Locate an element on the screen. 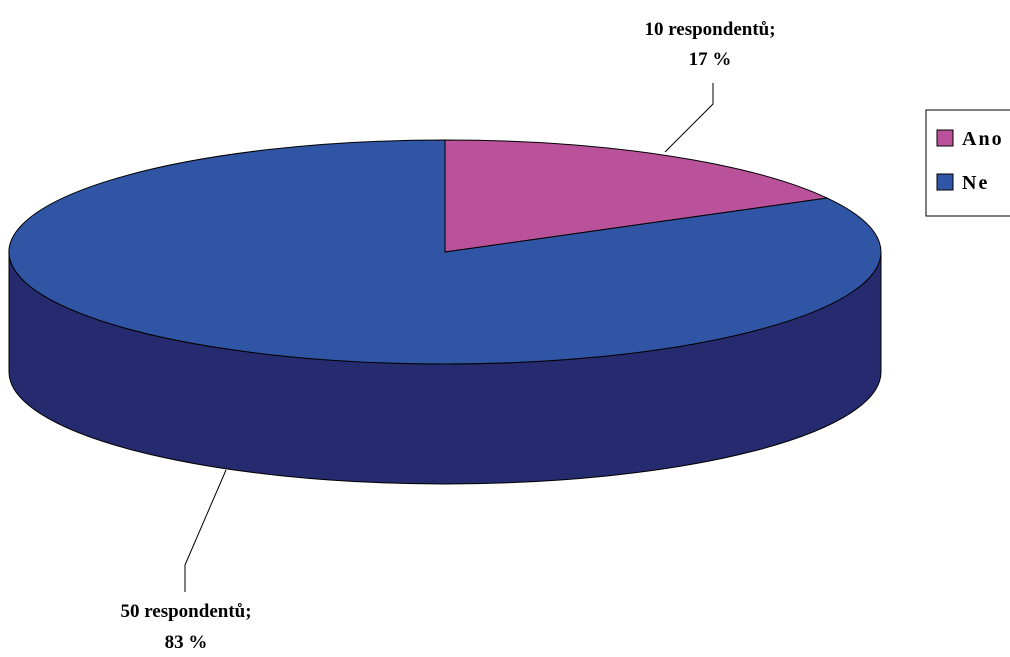 The width and height of the screenshot is (1010, 657). legend-label-ne: Ne is located at coordinates (975, 183).